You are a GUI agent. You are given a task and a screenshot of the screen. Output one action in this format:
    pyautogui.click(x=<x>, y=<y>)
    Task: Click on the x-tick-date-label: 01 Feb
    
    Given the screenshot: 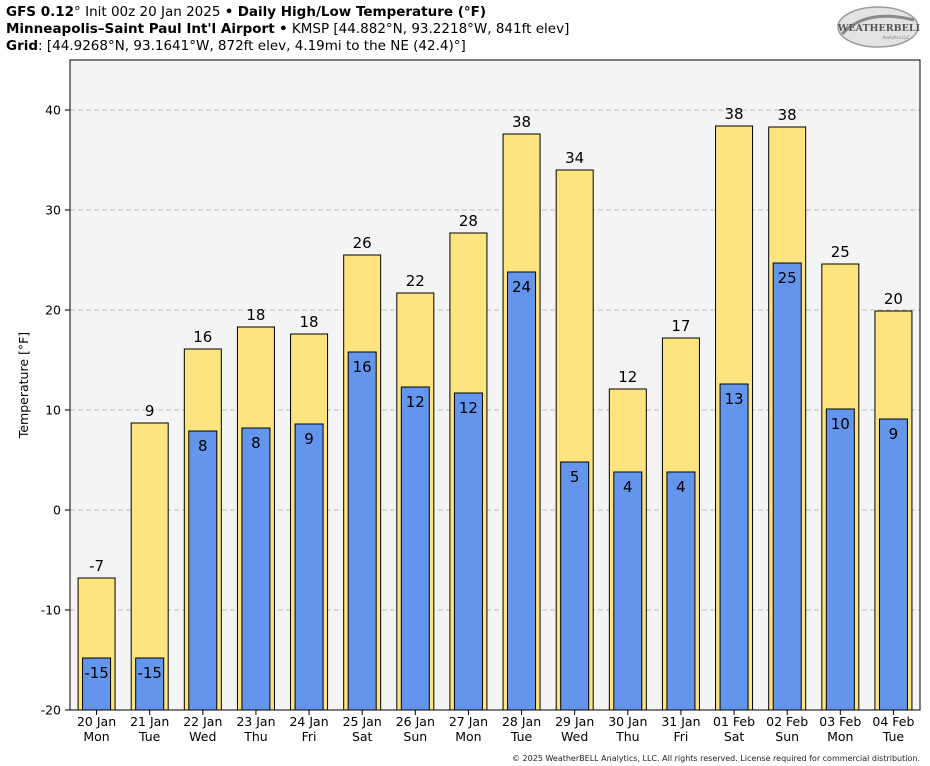 What is the action you would take?
    pyautogui.click(x=734, y=721)
    